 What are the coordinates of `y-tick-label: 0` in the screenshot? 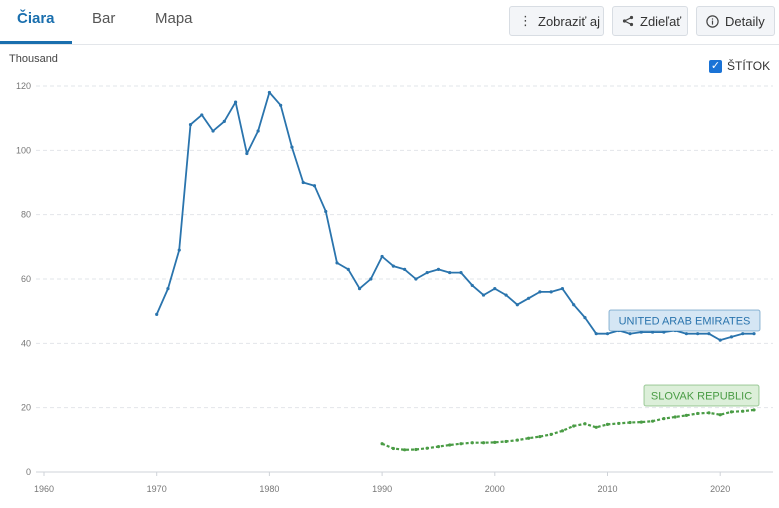 It's located at (28, 472).